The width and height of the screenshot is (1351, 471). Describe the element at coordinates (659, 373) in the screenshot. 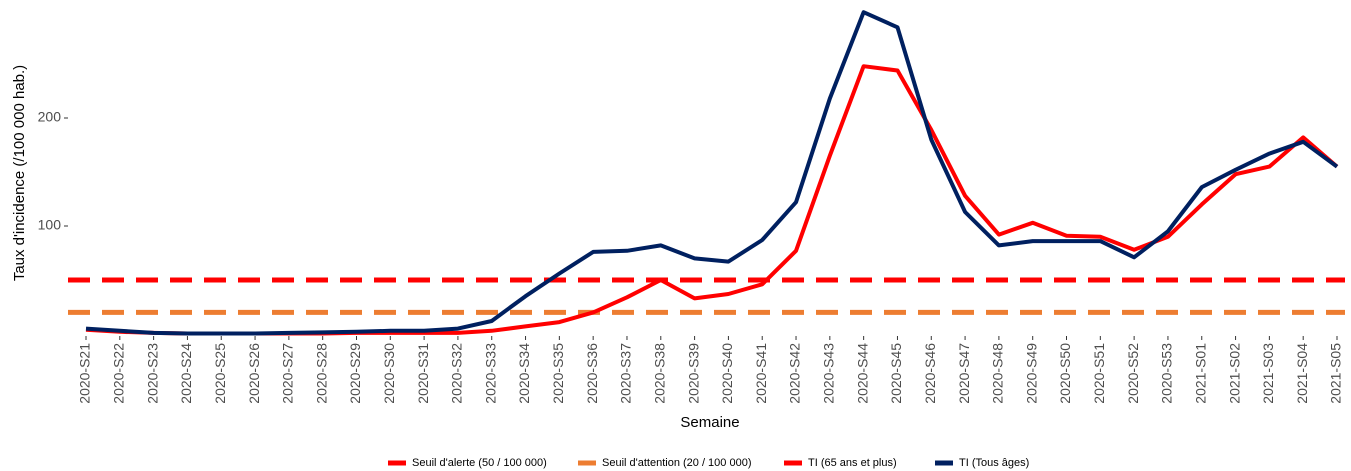

I see `x-tick-label: 2020-S38` at that location.